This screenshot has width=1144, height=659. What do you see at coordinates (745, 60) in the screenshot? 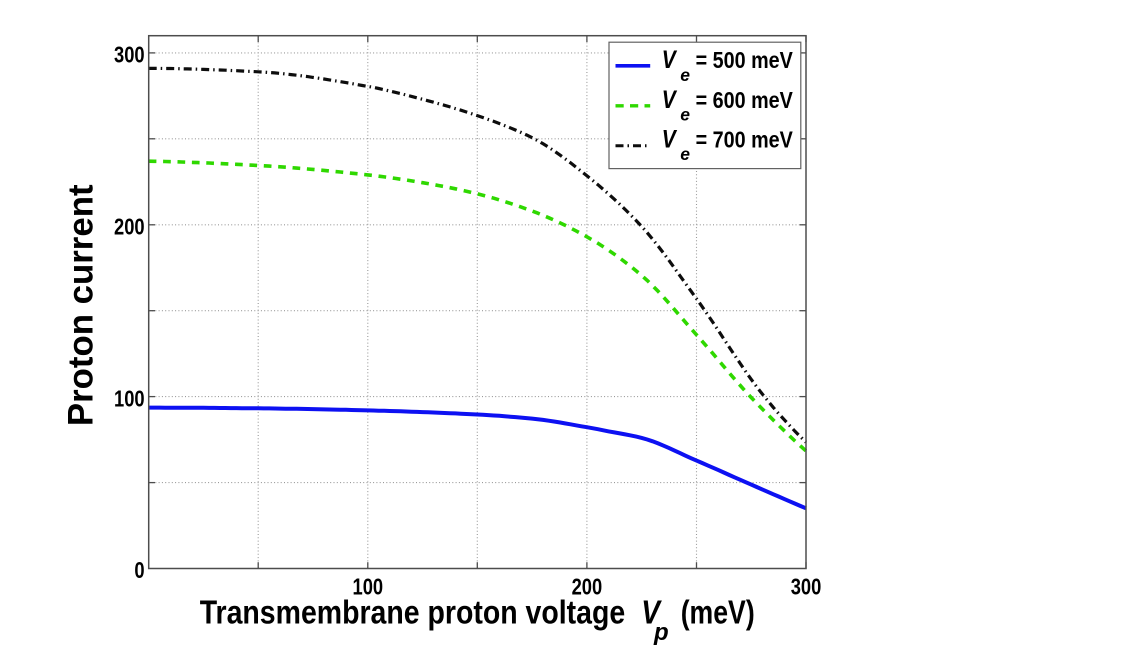
I see `svg-text: = 500 meV` at bounding box center [745, 60].